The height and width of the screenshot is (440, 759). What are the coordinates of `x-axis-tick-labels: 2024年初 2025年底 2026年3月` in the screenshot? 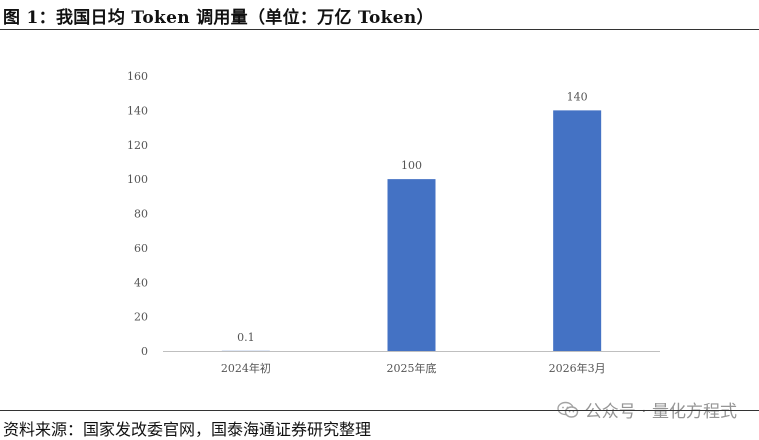 It's located at (413, 368).